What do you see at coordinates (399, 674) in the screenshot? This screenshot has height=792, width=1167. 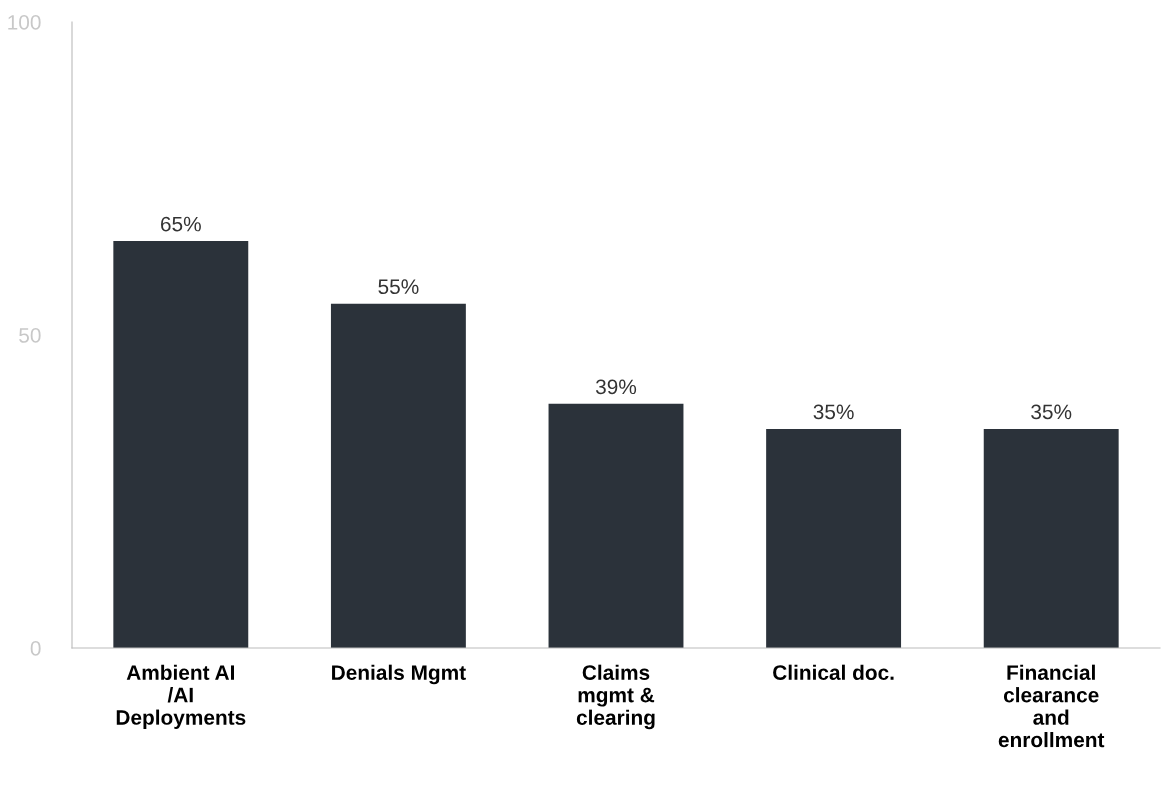 I see `x-tick-label: Denials Mgmt` at bounding box center [399, 674].